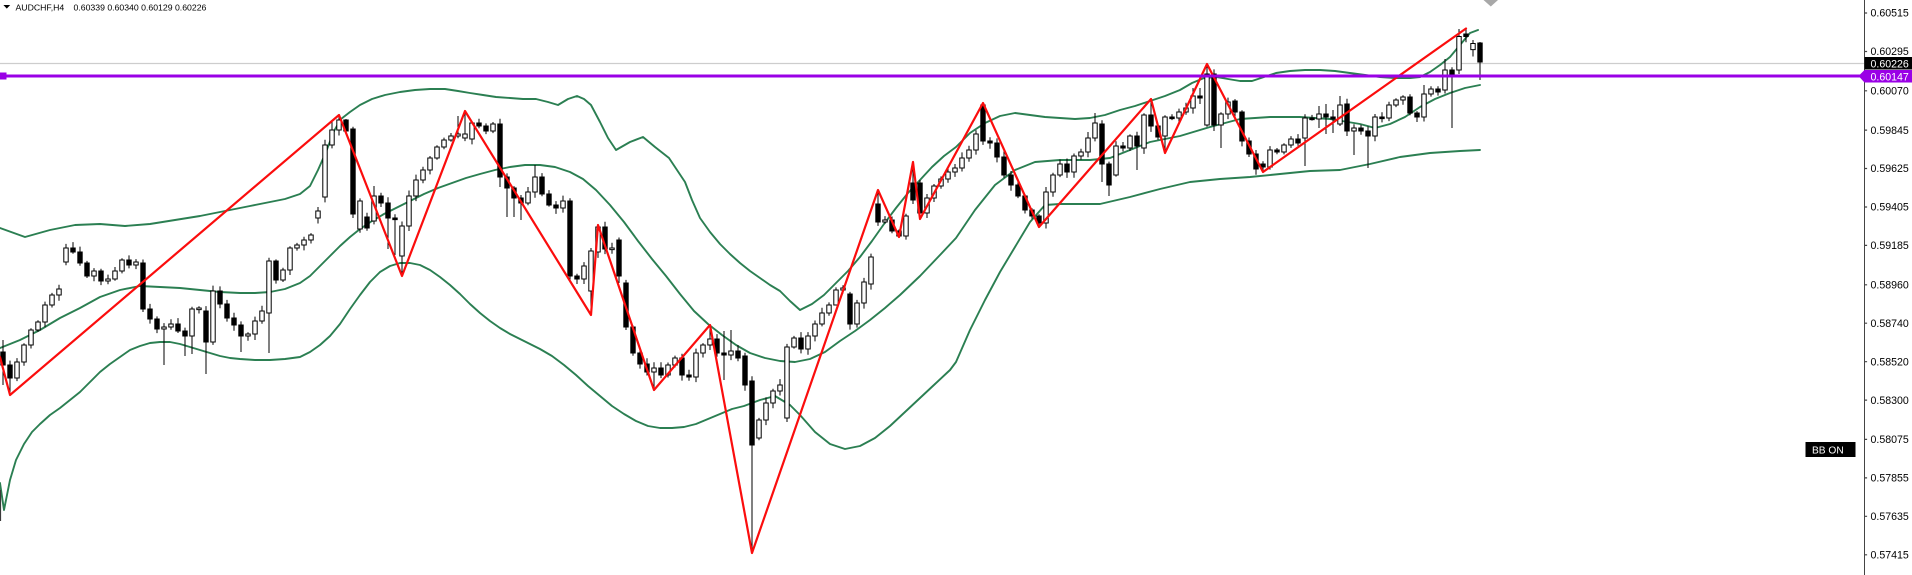 Image resolution: width=1912 pixels, height=575 pixels. What do you see at coordinates (140, 7) in the screenshot?
I see `svg-text:0.60339 0.60340 0.60129 0.6022: 0.60339 0.60340 0.60129 0.60226` at bounding box center [140, 7].